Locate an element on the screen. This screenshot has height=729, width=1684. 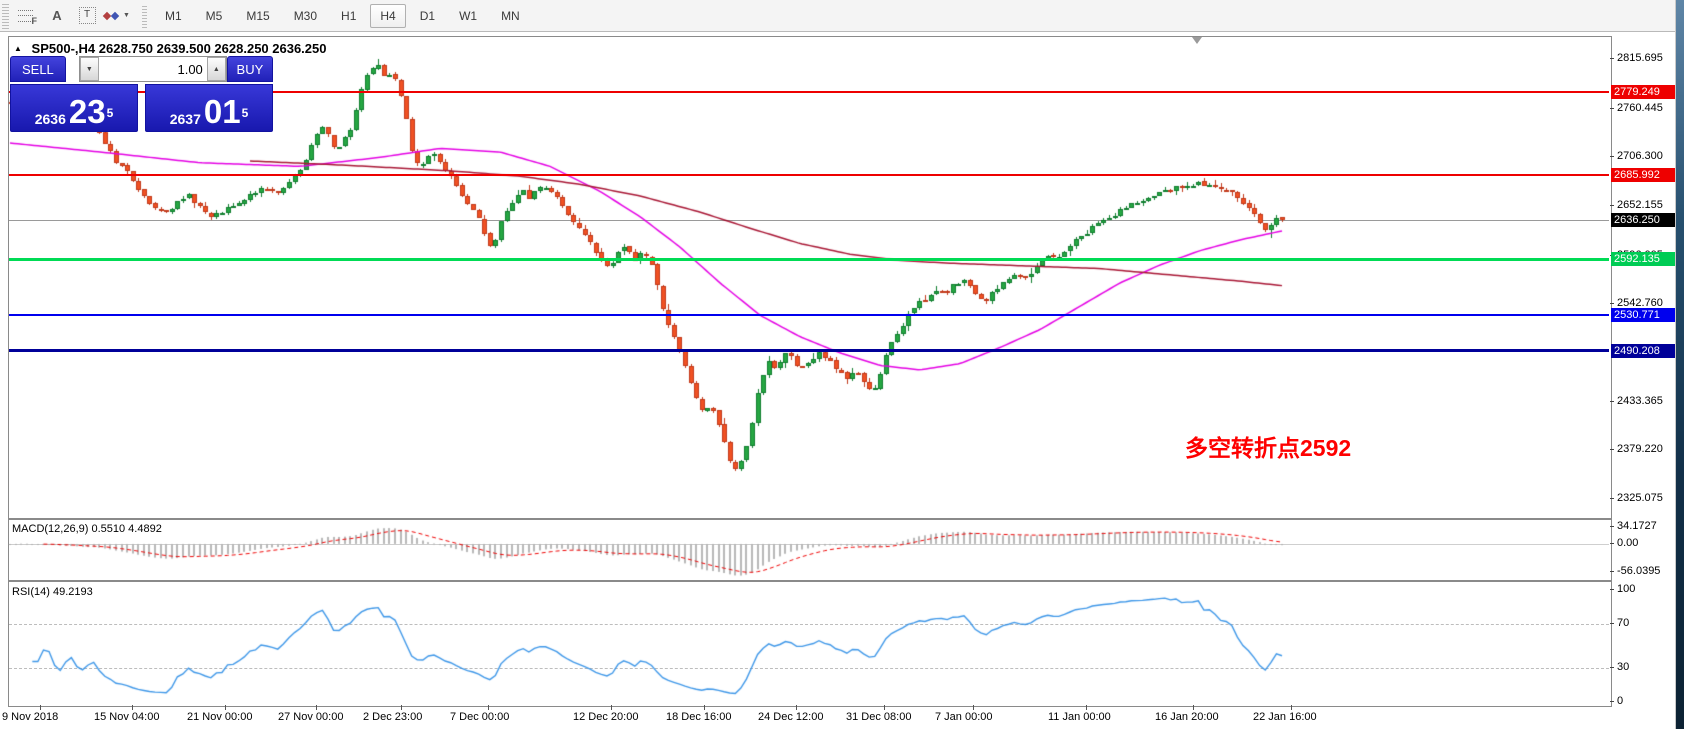
volume-stepper: ▼ ▲ is located at coordinates (152, 69).